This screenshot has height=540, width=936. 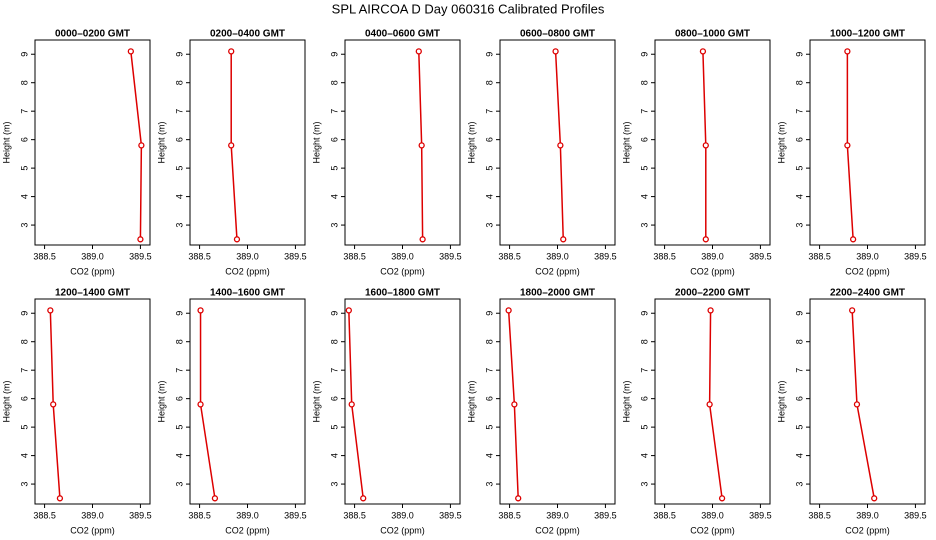 I want to click on panel-title: 1400–1600 GMT, so click(x=247, y=293).